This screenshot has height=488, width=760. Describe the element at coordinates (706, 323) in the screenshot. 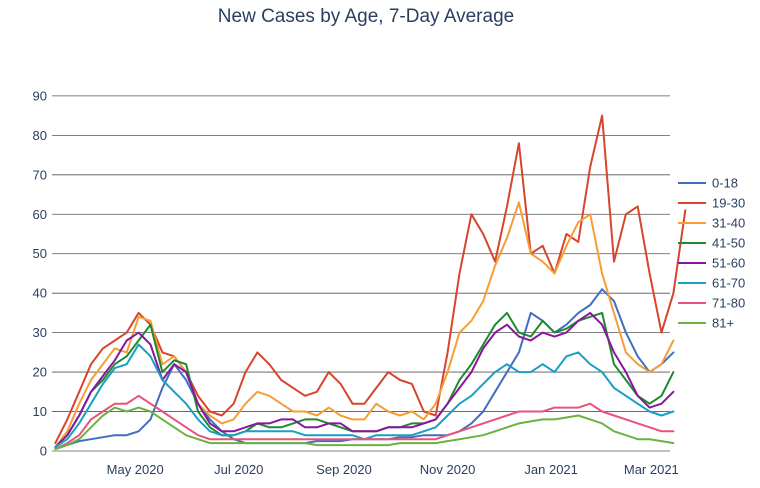

I see `legend-item-81+: 81+` at that location.